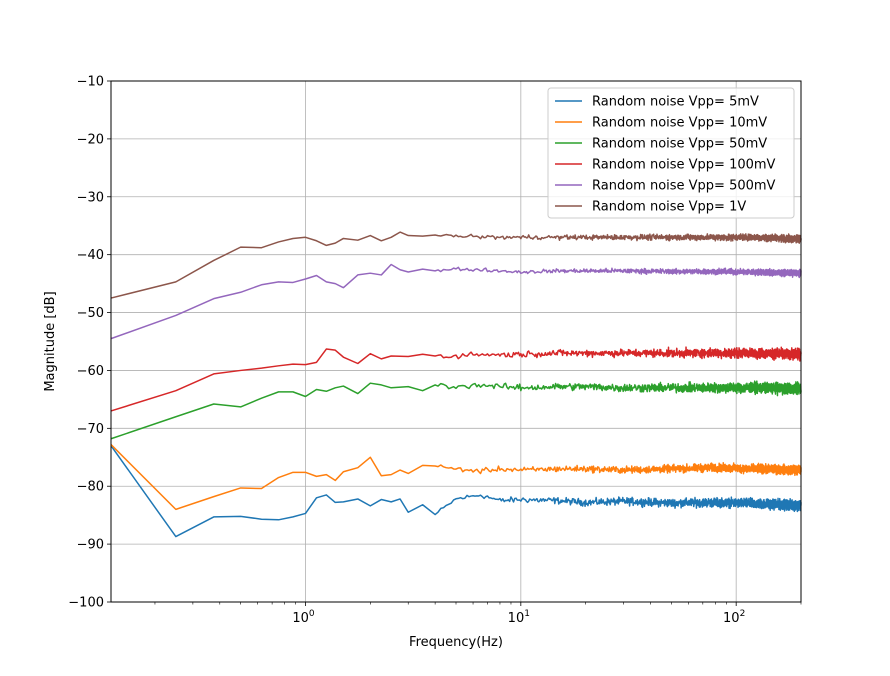  What do you see at coordinates (90, 313) in the screenshot?
I see `y-tick-label: −50` at bounding box center [90, 313].